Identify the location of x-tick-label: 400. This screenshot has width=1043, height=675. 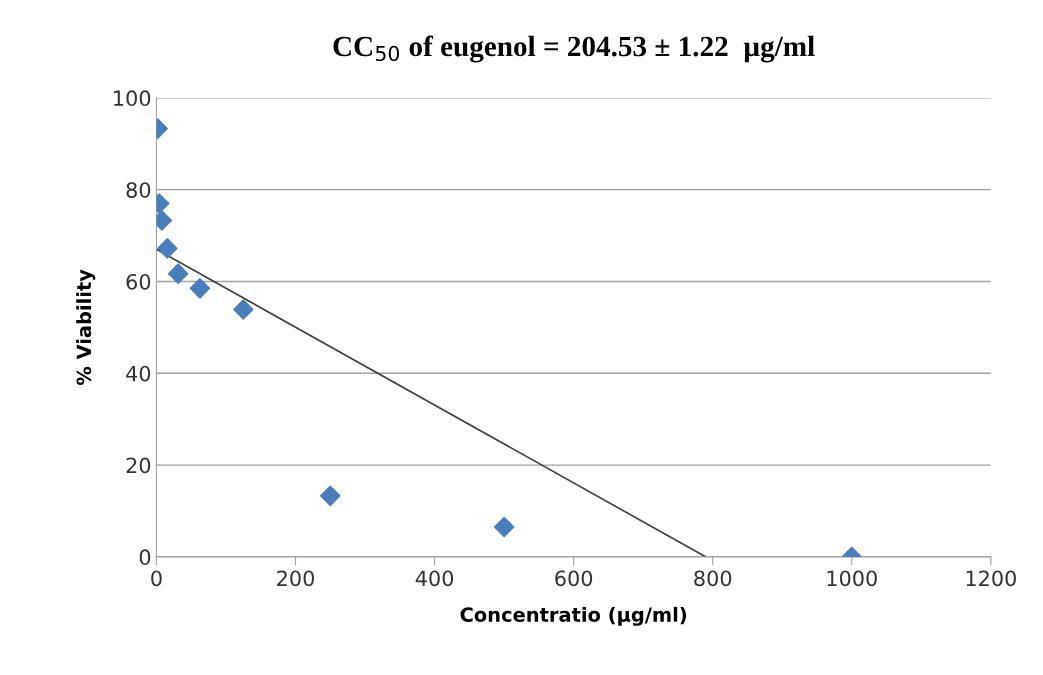
(434, 578).